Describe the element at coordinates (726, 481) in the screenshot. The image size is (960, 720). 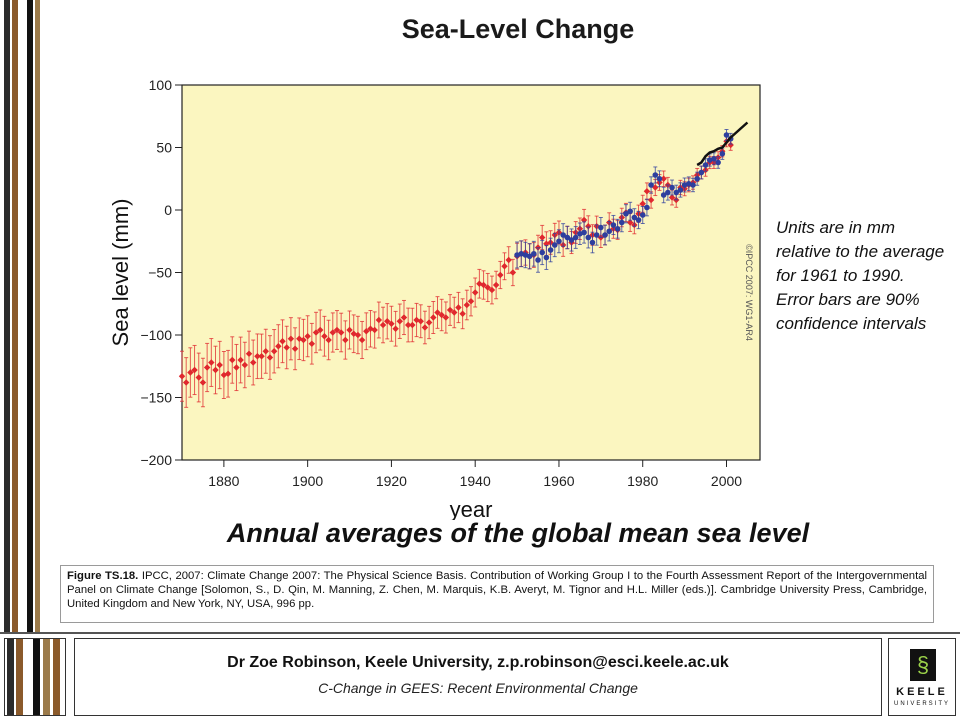
I see `x-tick-label: 2000` at that location.